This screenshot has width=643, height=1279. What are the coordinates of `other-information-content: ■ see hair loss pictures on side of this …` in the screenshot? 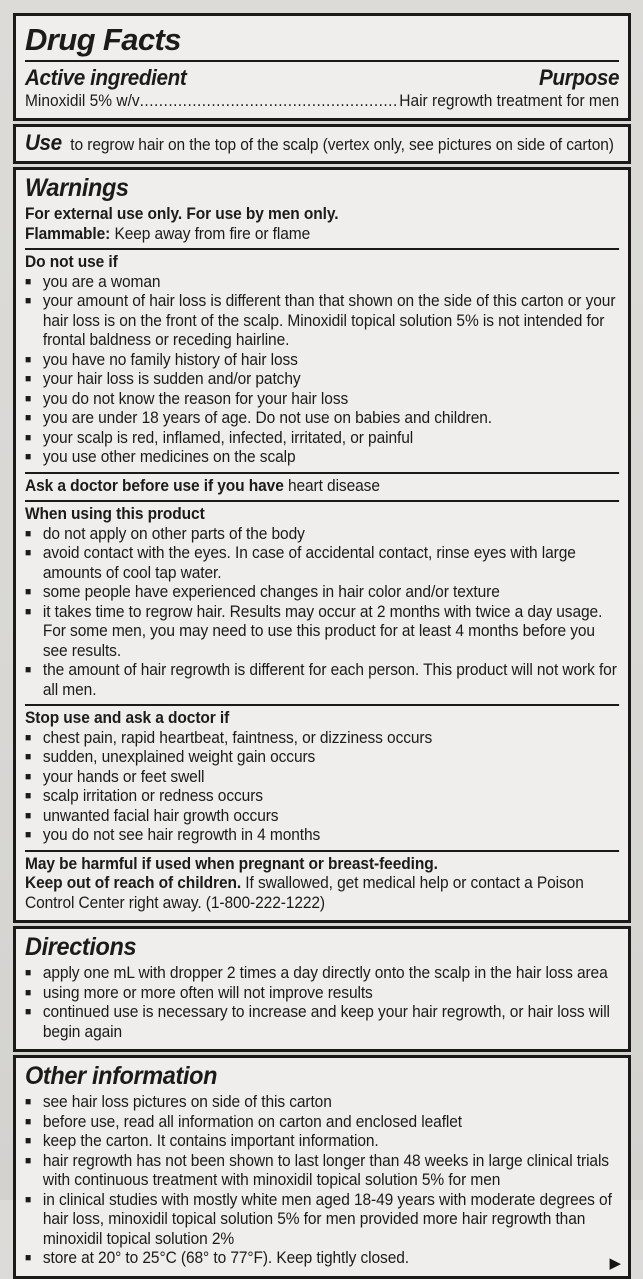 It's located at (322, 1181).